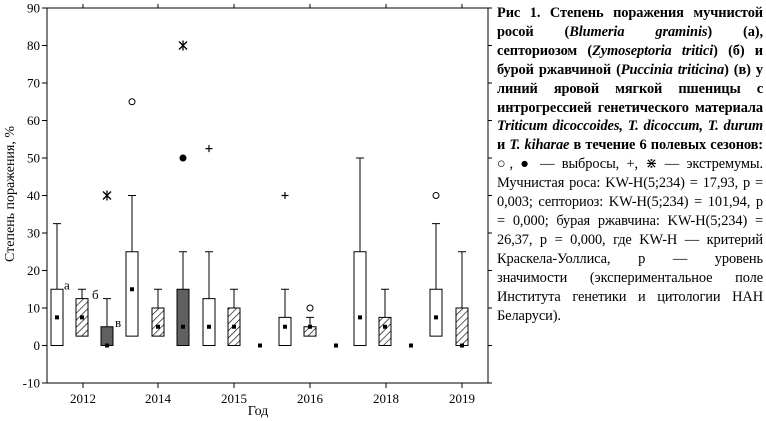 The image size is (766, 421). I want to click on box-2018-powdery_mildew, so click(360, 251).